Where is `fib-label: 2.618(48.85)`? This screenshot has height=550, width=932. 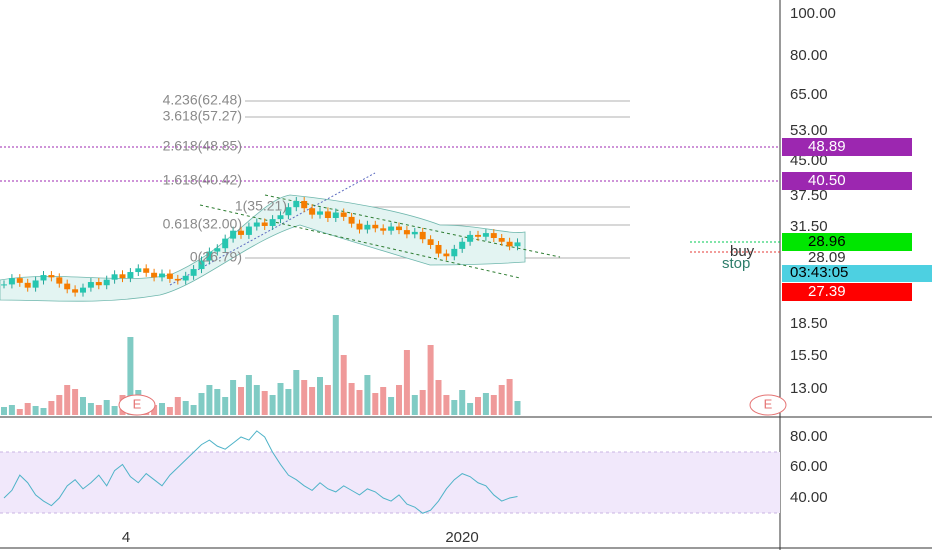 fib-label: 2.618(48.85) is located at coordinates (202, 146).